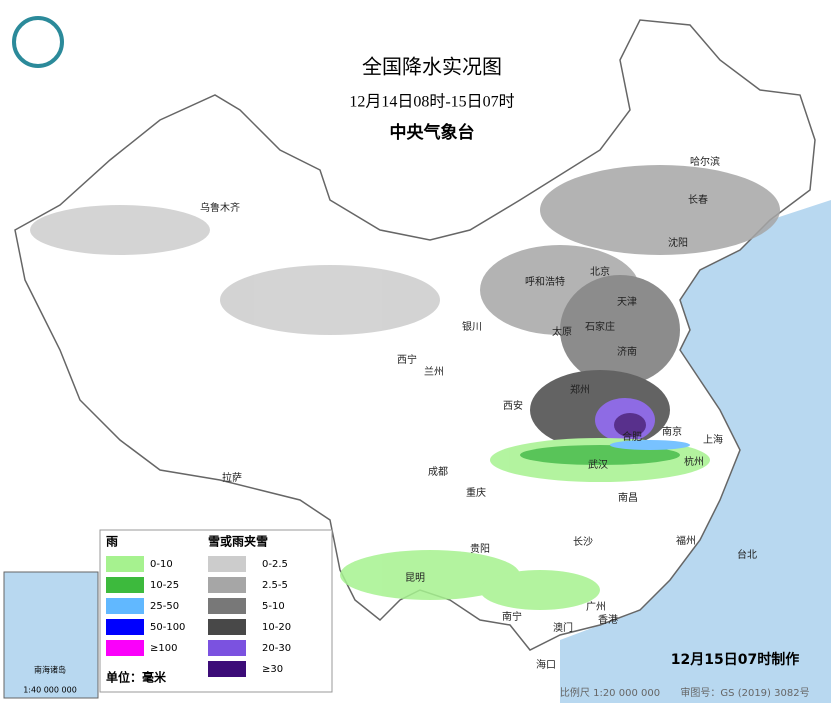  I want to click on legend-snow-title: 雪或雨夹雪, so click(238, 541).